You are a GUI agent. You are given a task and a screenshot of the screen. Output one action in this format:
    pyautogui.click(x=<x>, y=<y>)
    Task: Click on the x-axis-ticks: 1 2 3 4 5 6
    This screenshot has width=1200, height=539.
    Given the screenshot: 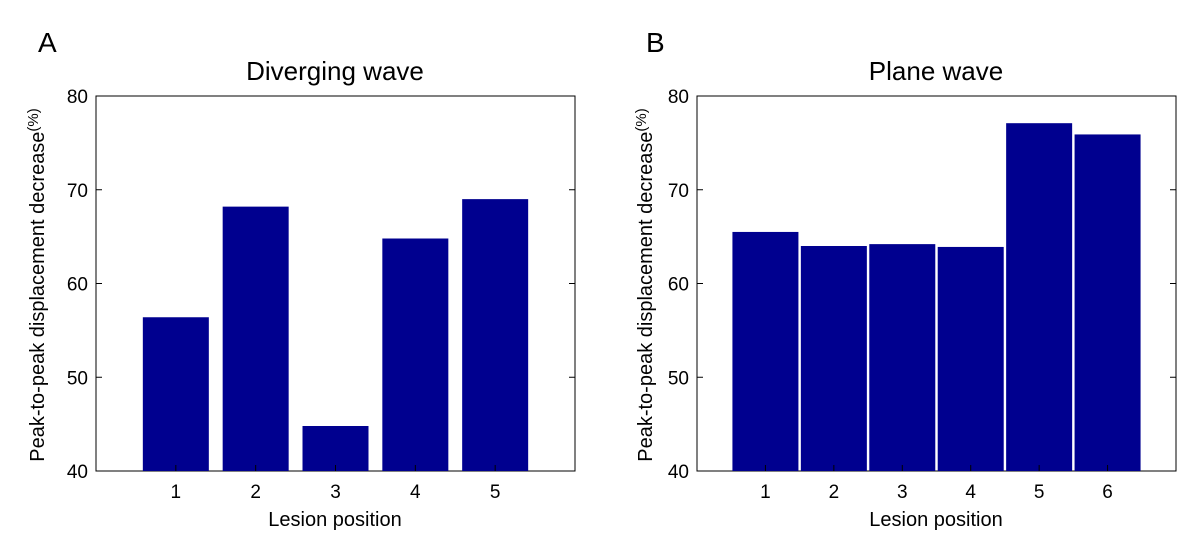 What is the action you would take?
    pyautogui.click(x=936, y=484)
    